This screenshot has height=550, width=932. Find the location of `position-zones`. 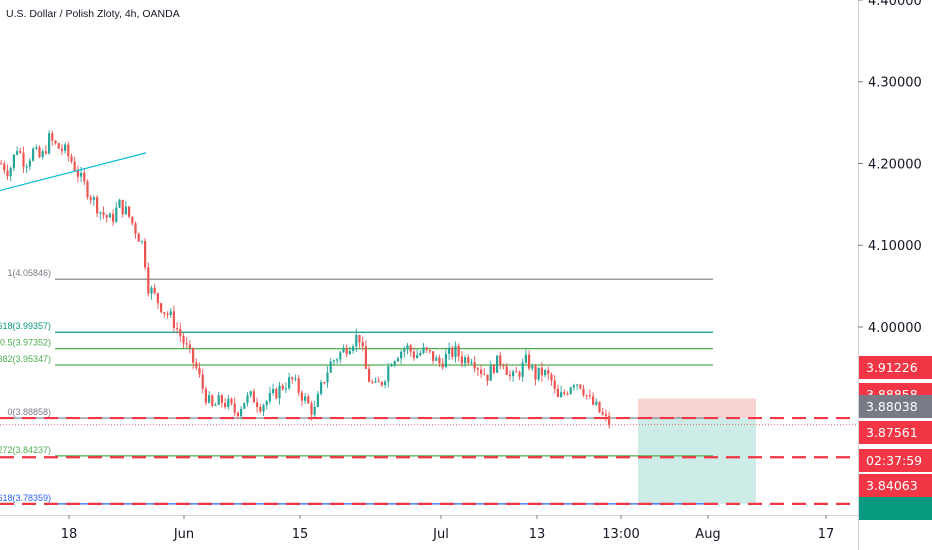

position-zones is located at coordinates (697, 451).